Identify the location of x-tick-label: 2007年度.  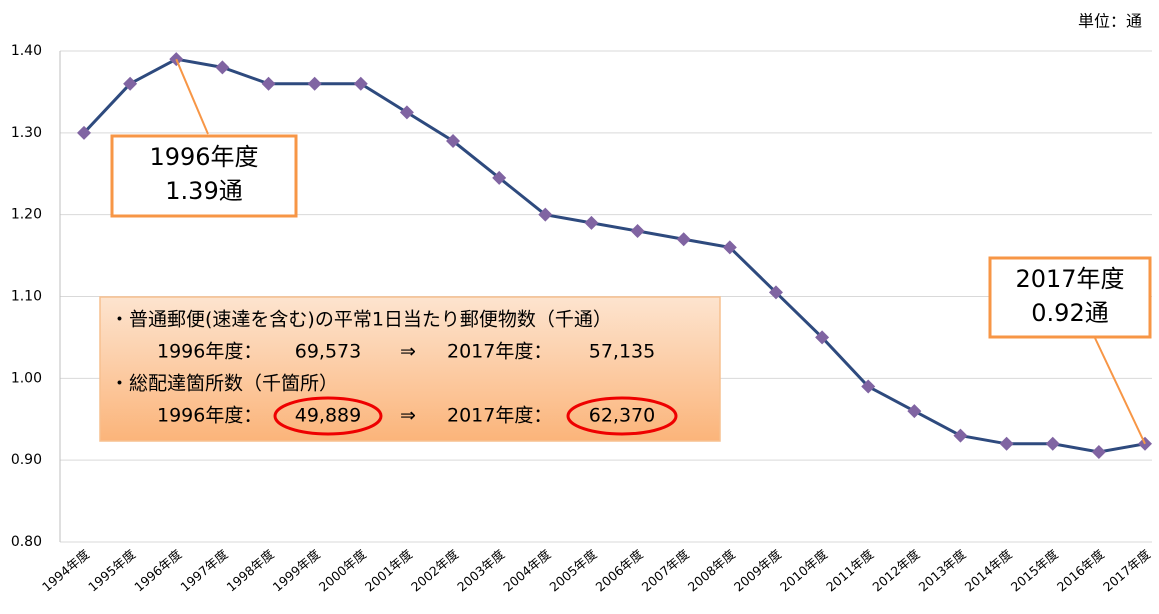
(666, 570).